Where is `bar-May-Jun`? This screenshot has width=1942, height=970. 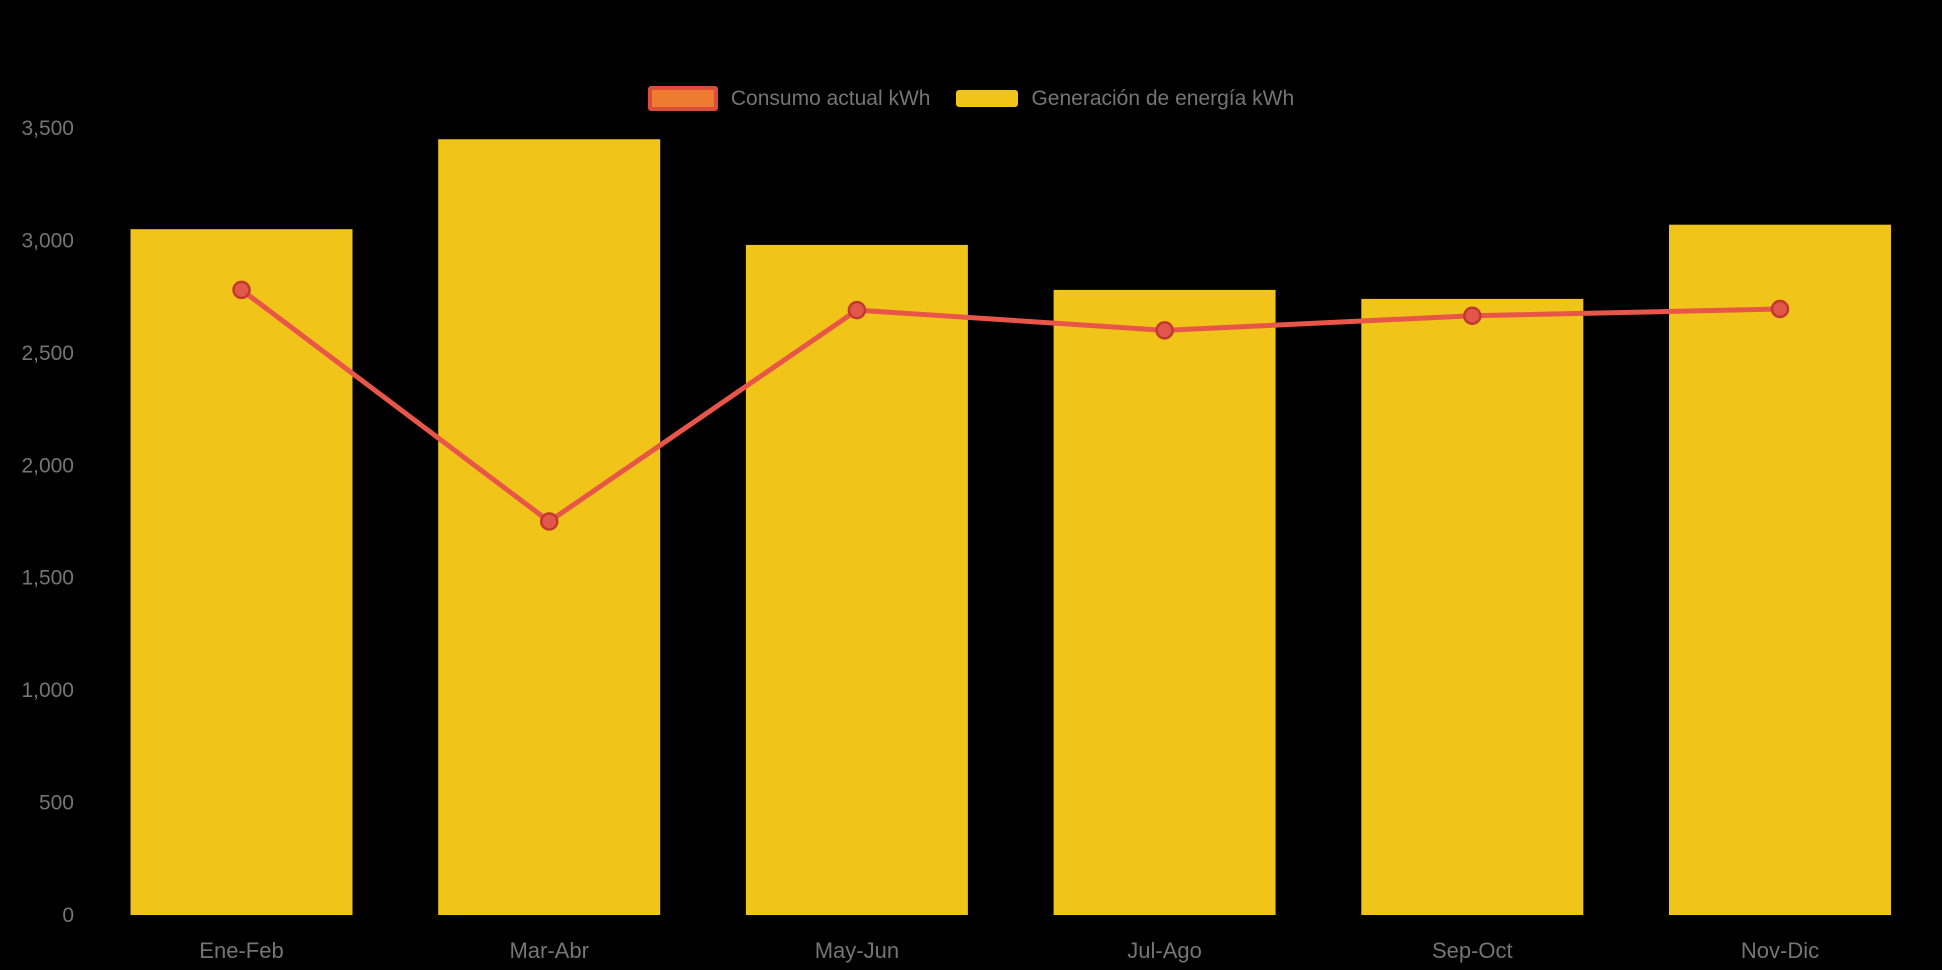
bar-May-Jun is located at coordinates (856, 579).